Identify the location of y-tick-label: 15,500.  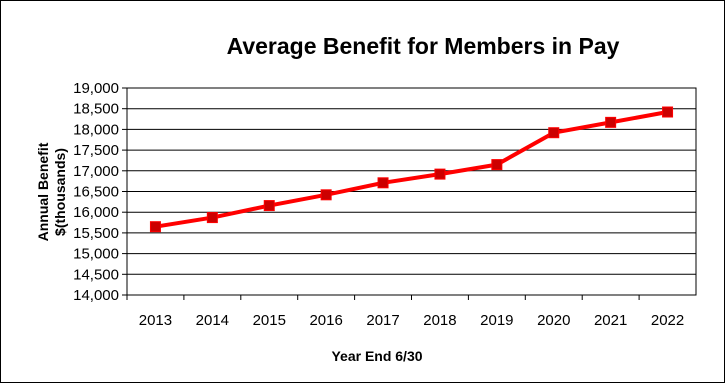
(96, 233).